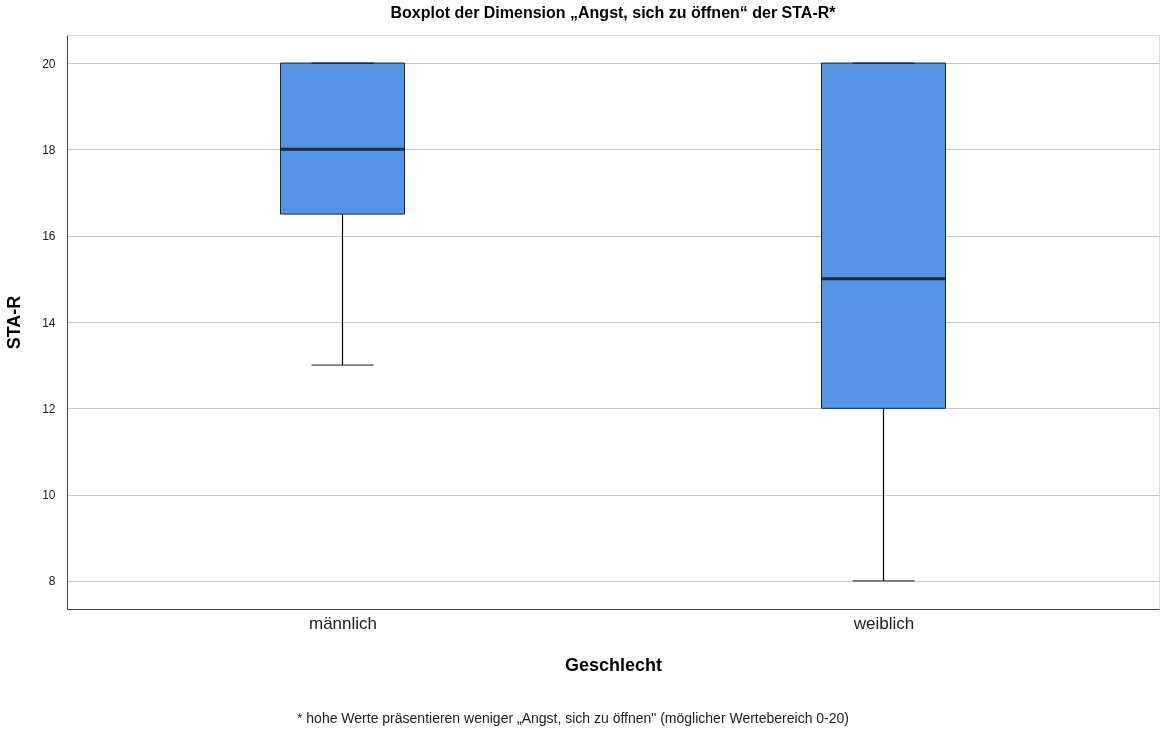  Describe the element at coordinates (49, 149) in the screenshot. I see `y-tick-label: 18` at that location.